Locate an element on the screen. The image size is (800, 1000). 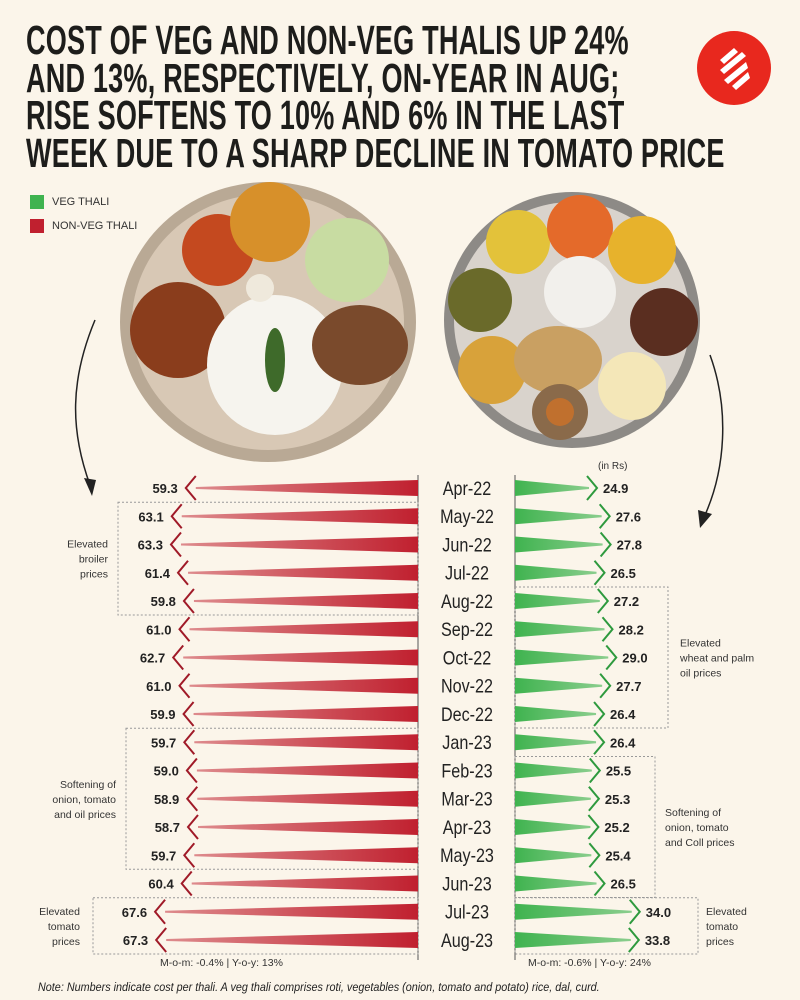
nonveg-value: 58.9 is located at coordinates (166, 799).